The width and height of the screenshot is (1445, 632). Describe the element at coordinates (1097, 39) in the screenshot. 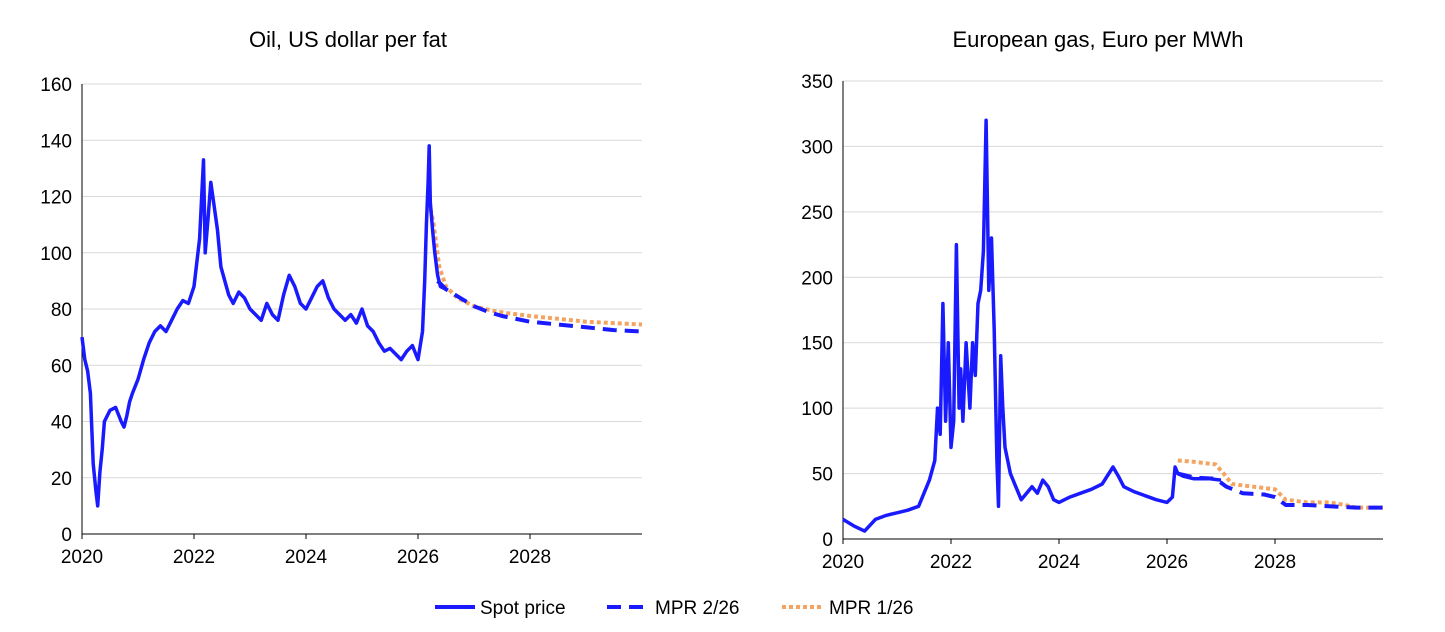

I see `chart-title: European gas, Euro per MWh` at that location.